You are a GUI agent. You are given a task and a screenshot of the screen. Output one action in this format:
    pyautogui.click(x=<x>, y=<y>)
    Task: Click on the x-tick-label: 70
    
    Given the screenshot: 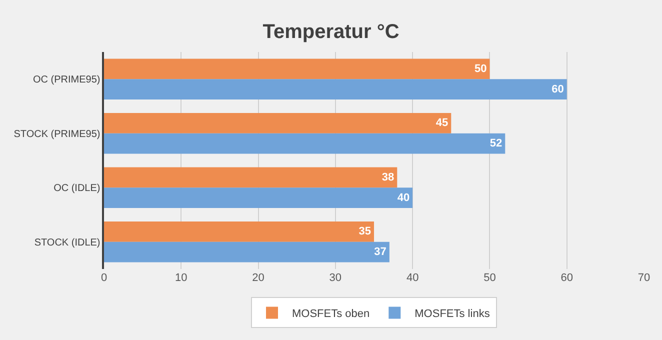 What is the action you would take?
    pyautogui.click(x=644, y=278)
    